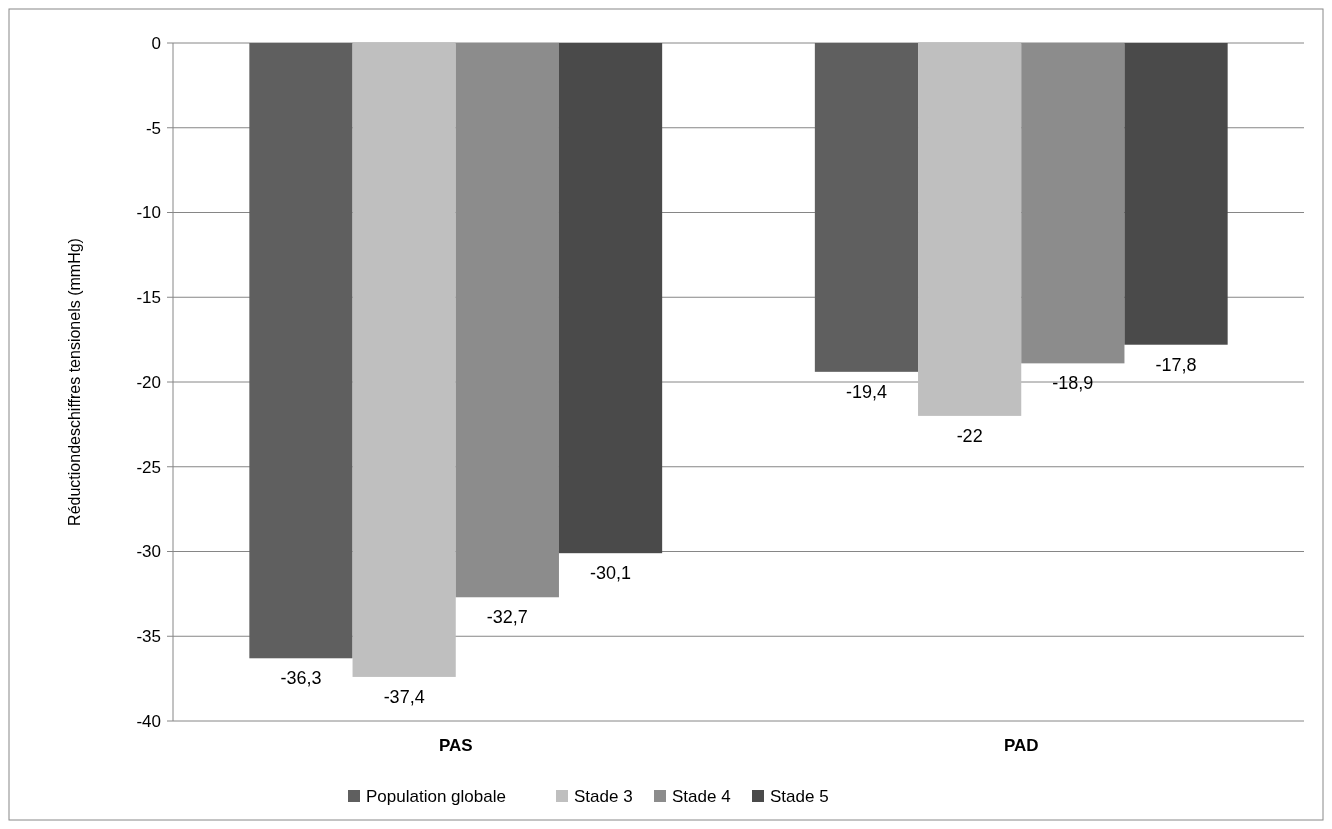 This screenshot has width=1332, height=829. What do you see at coordinates (701, 796) in the screenshot?
I see `legend-label: Stade 4` at bounding box center [701, 796].